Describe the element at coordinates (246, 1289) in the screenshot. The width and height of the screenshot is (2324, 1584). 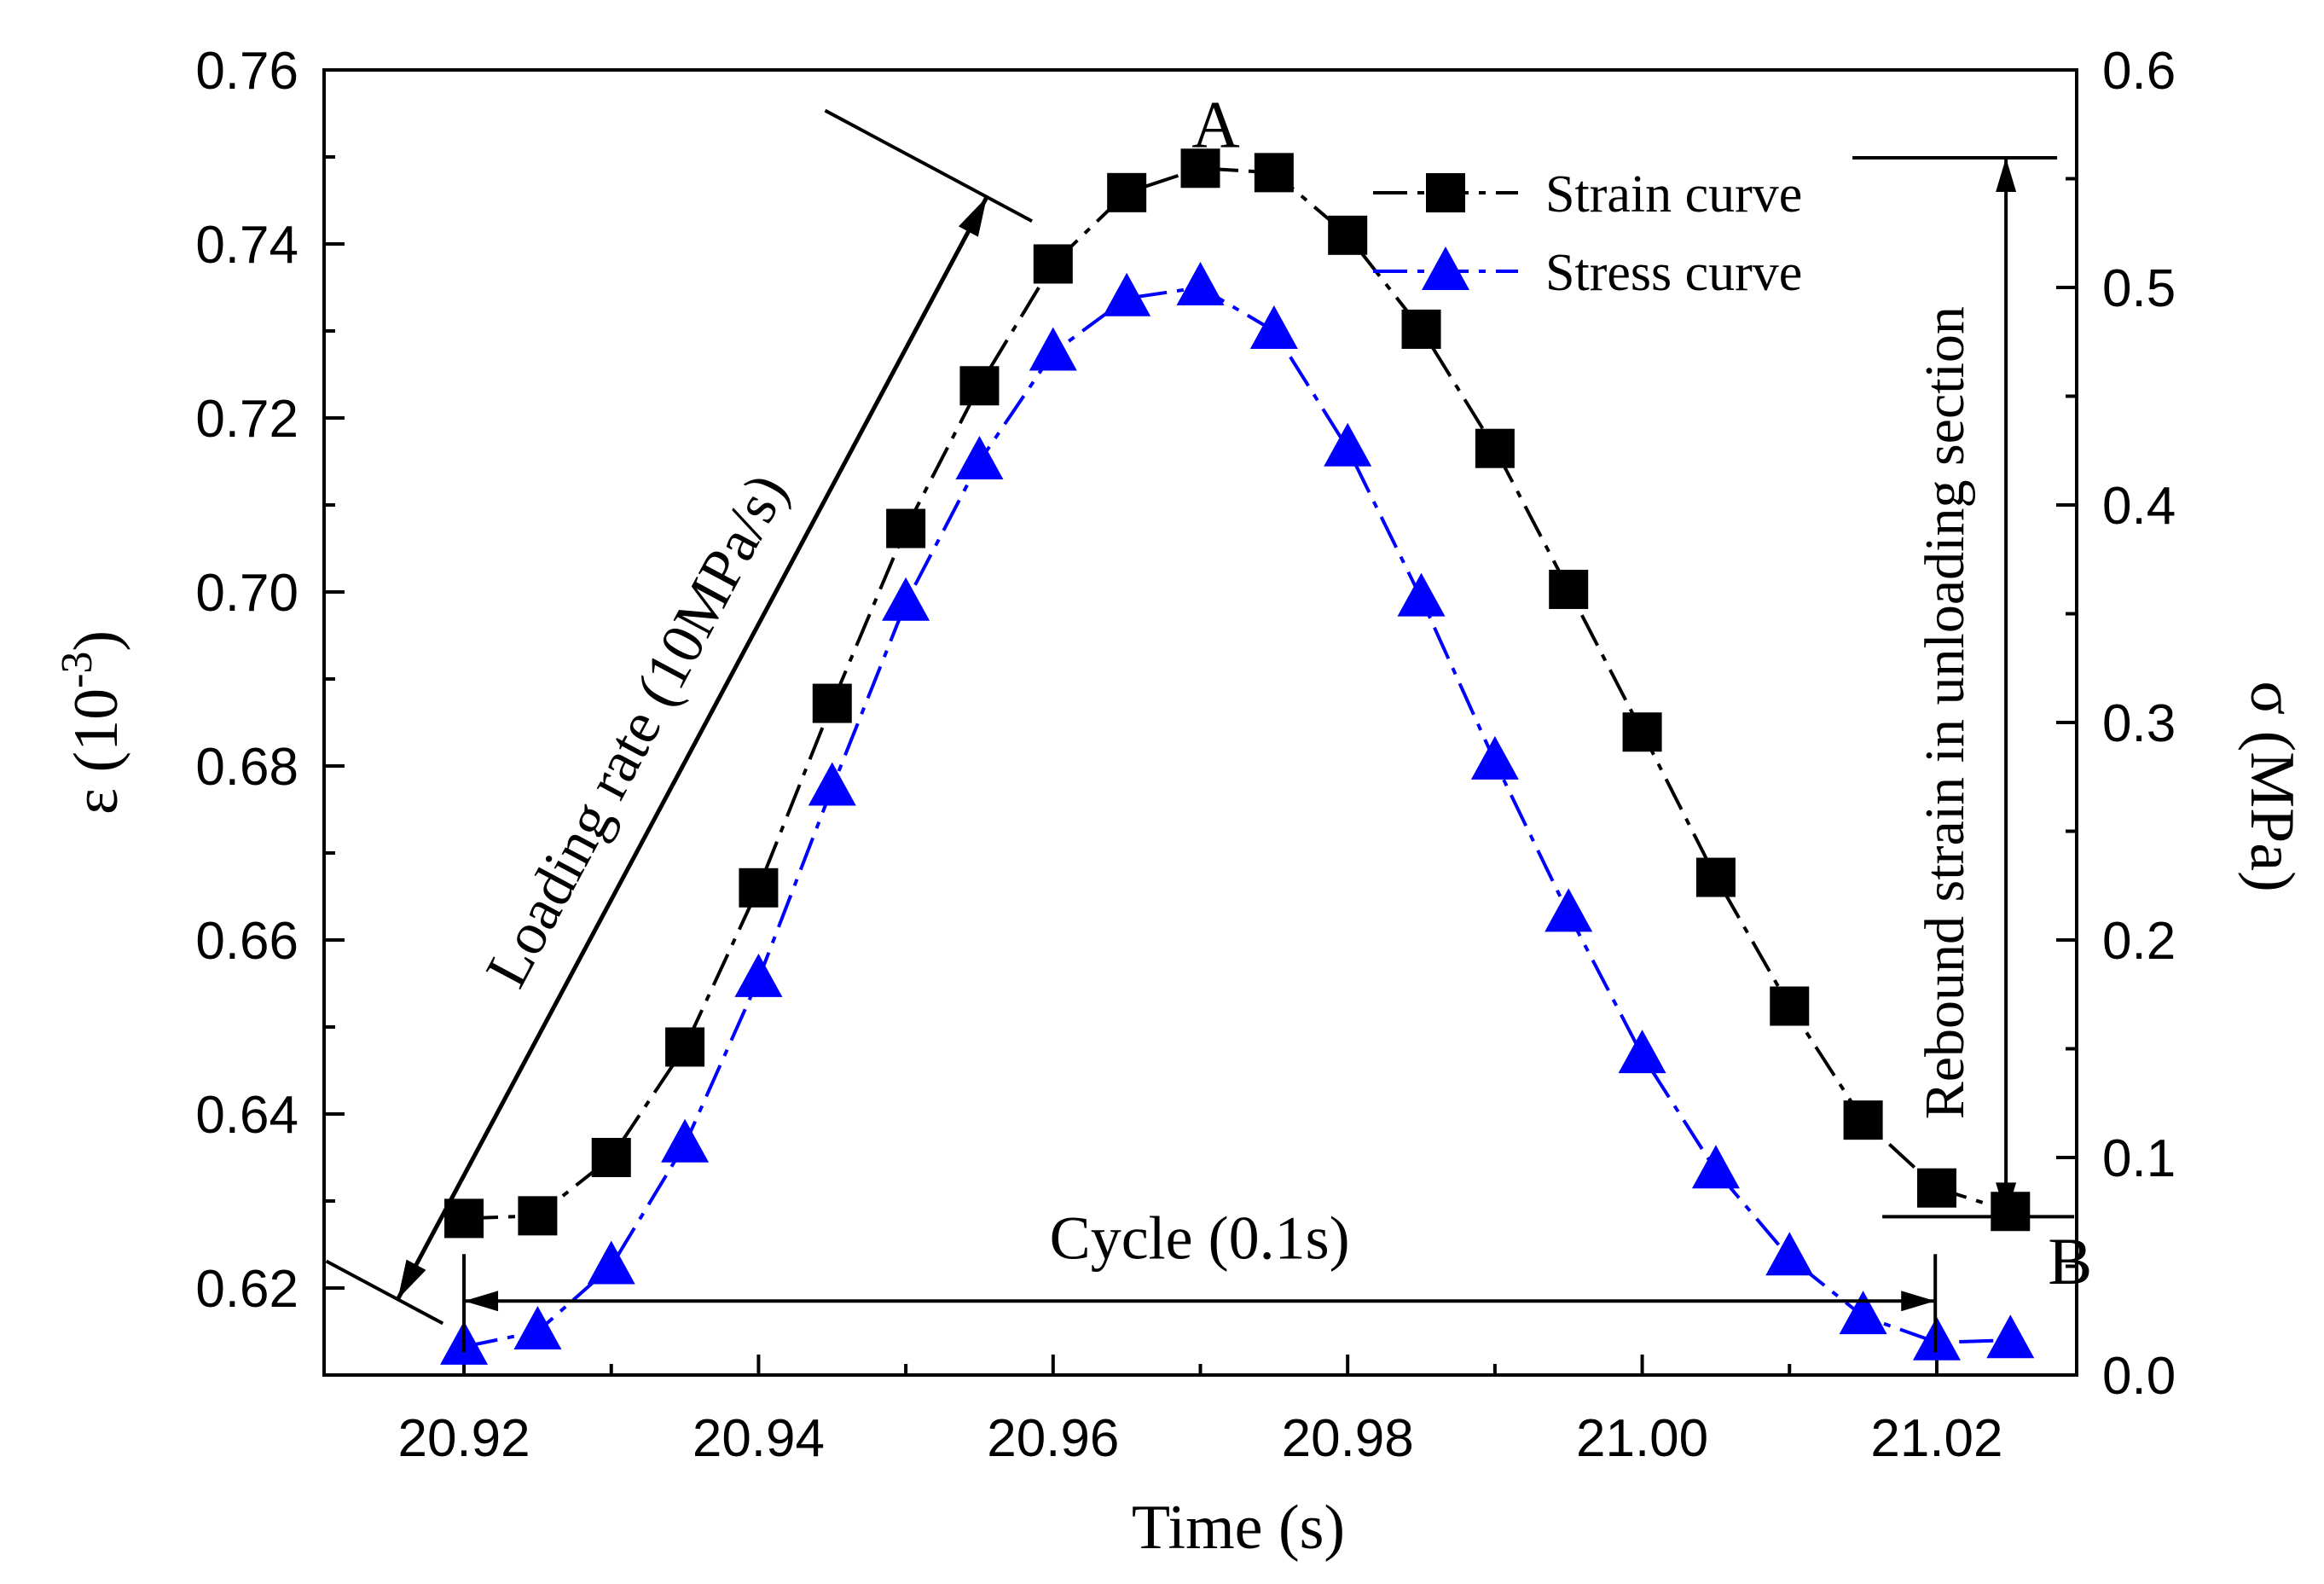
I see `left-y-tick-label: 0.62` at that location.